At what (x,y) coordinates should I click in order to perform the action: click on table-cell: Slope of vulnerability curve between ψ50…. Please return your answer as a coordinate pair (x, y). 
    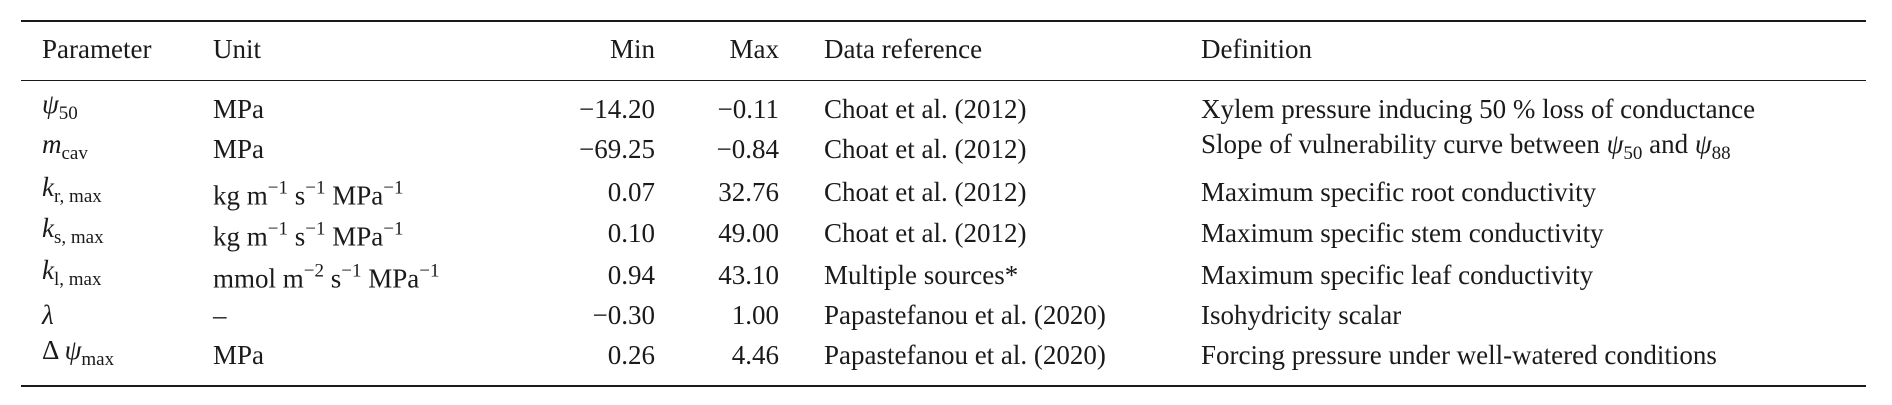
    Looking at the image, I should click on (1466, 149).